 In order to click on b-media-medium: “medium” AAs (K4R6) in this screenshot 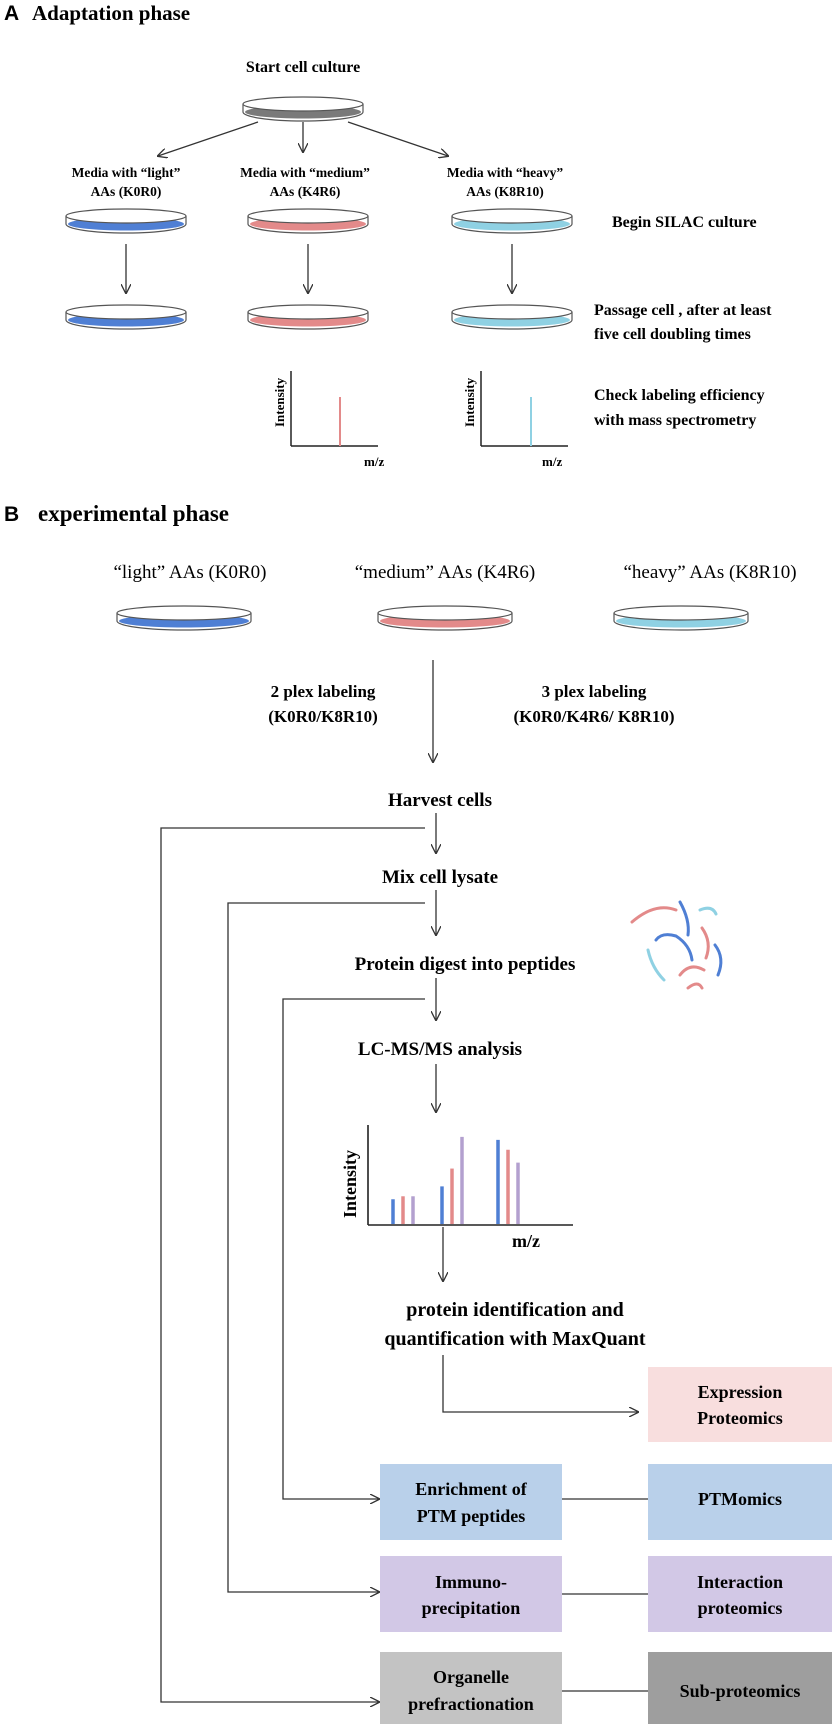, I will do `click(445, 572)`.